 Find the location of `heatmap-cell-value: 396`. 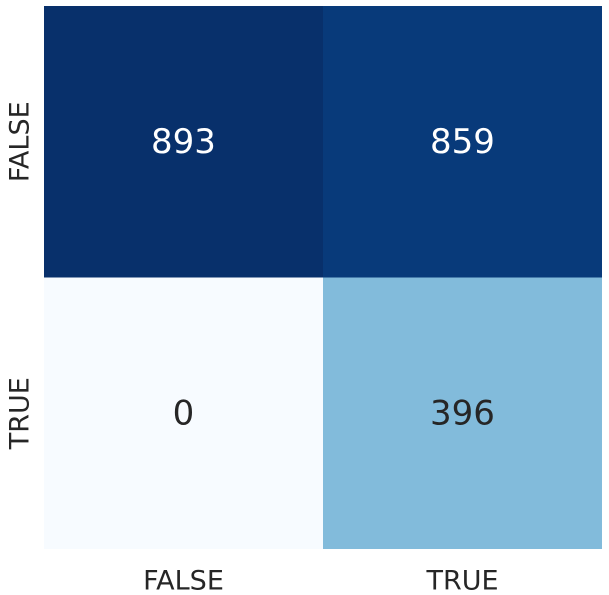

heatmap-cell-value: 396 is located at coordinates (462, 413).